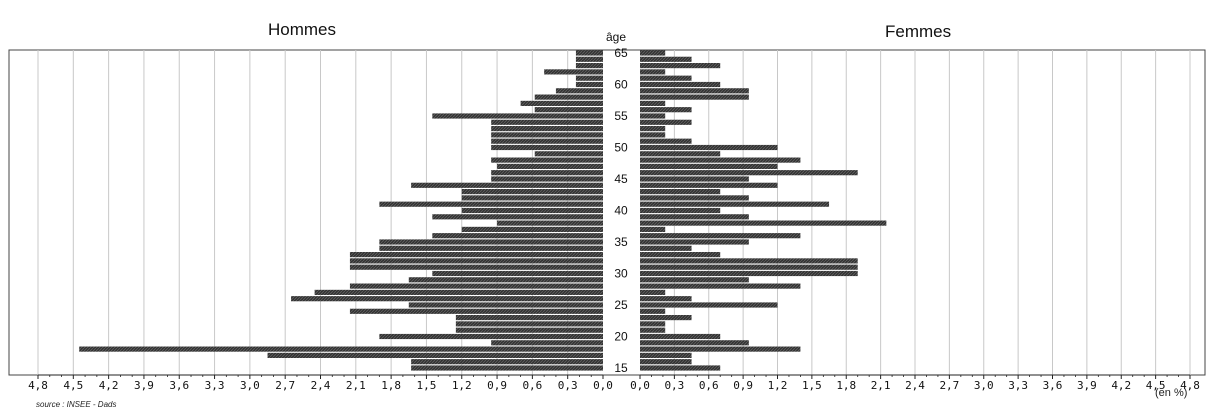 The image size is (1217, 420). I want to click on x-tick-label-right: 1,8, so click(846, 385).